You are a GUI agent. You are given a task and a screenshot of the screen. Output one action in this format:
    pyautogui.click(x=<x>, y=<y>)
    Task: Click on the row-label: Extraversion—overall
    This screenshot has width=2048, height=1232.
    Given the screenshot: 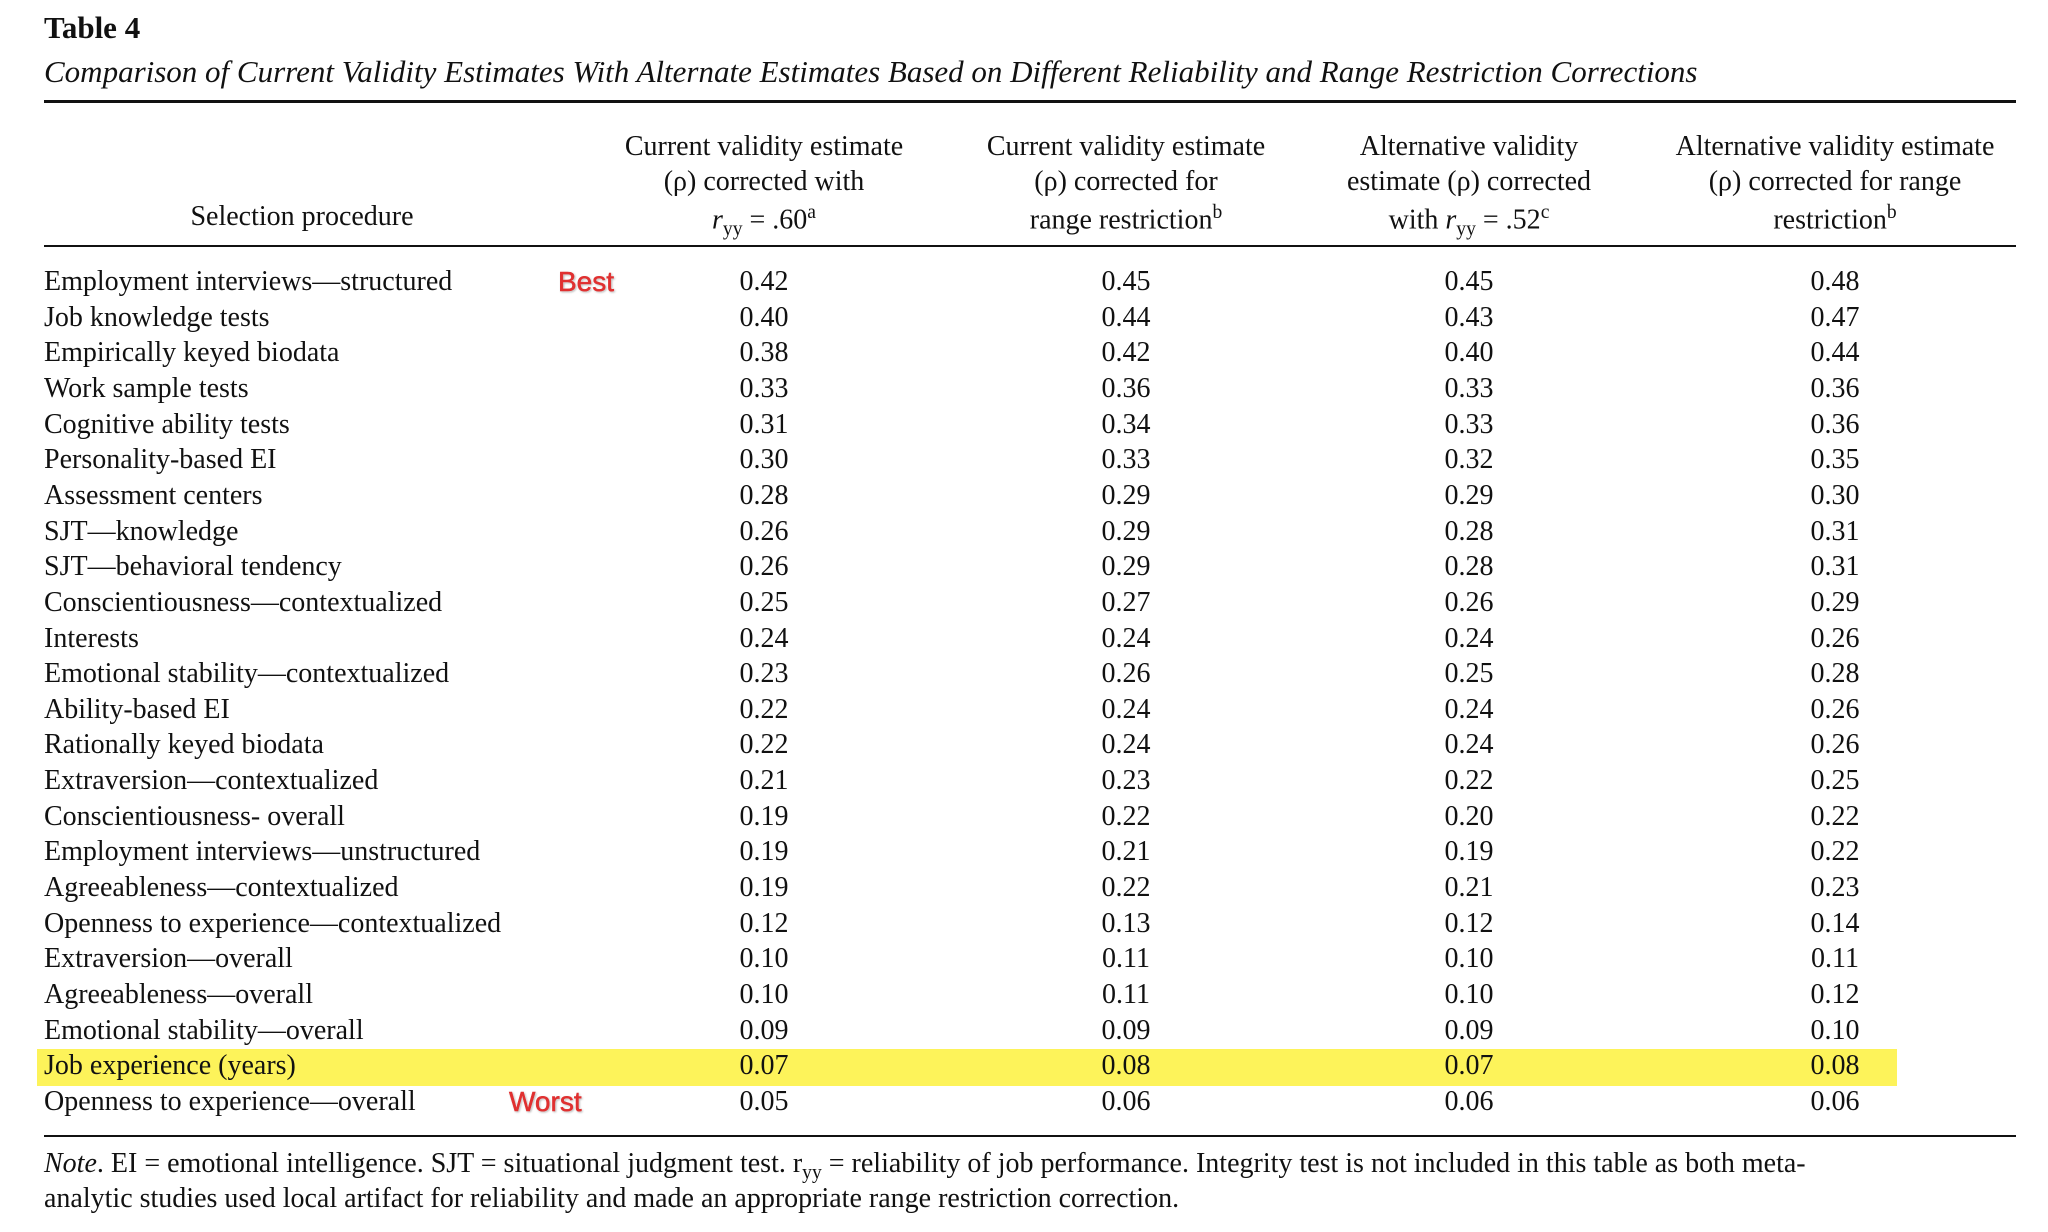 What is the action you would take?
    pyautogui.click(x=168, y=959)
    